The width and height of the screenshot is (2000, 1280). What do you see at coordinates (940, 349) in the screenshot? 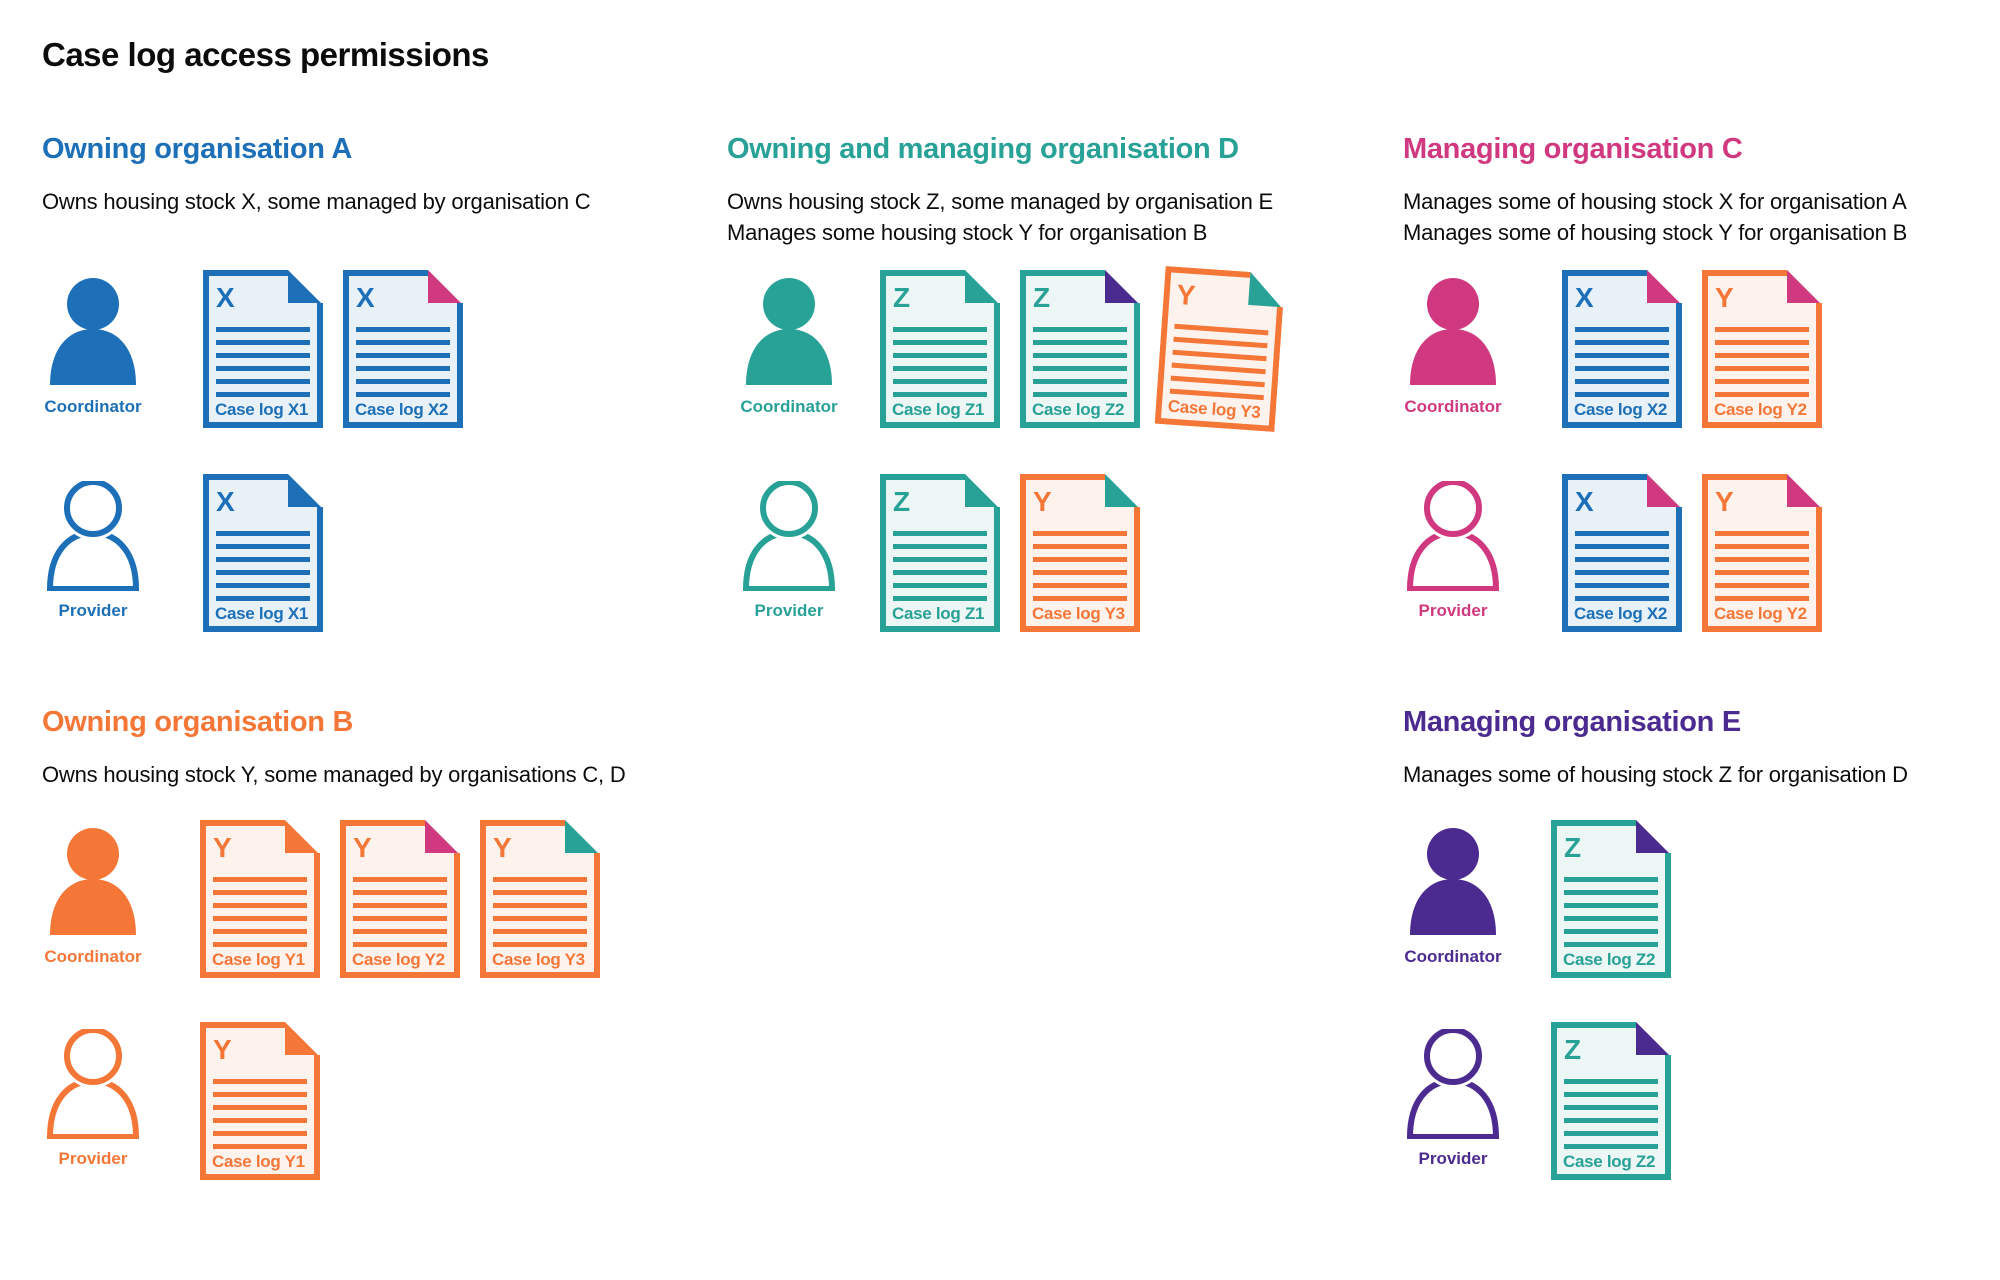
I see `doc-case-log-z1: Z Case log Z1` at bounding box center [940, 349].